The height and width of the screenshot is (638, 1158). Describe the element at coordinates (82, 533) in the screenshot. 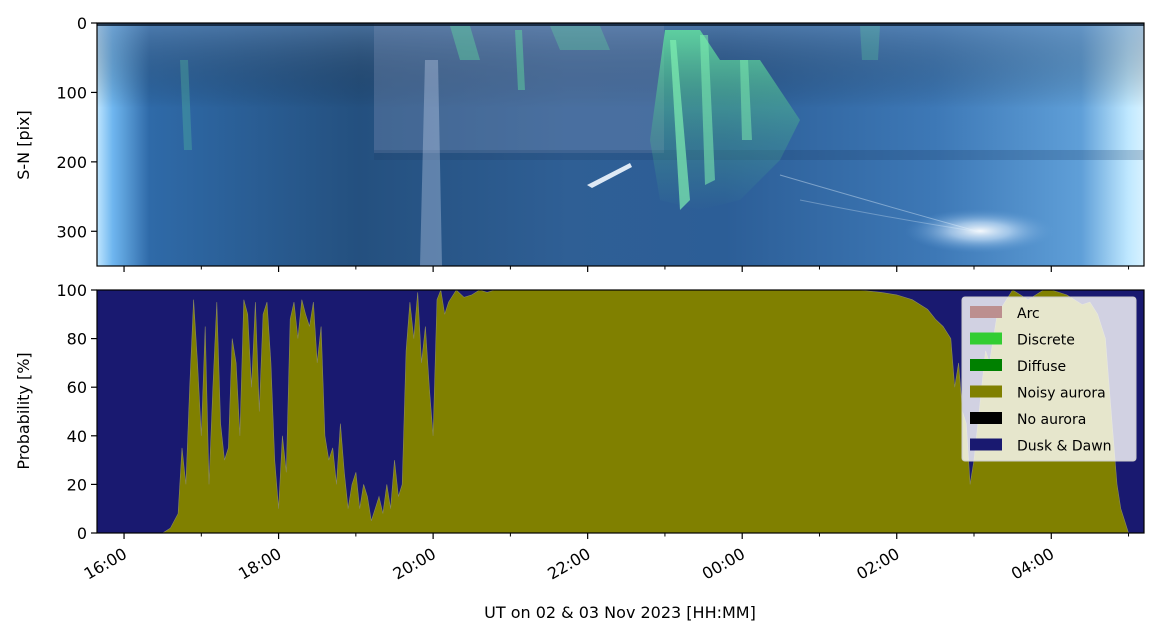

I see `probability-ytick-label: 0` at that location.